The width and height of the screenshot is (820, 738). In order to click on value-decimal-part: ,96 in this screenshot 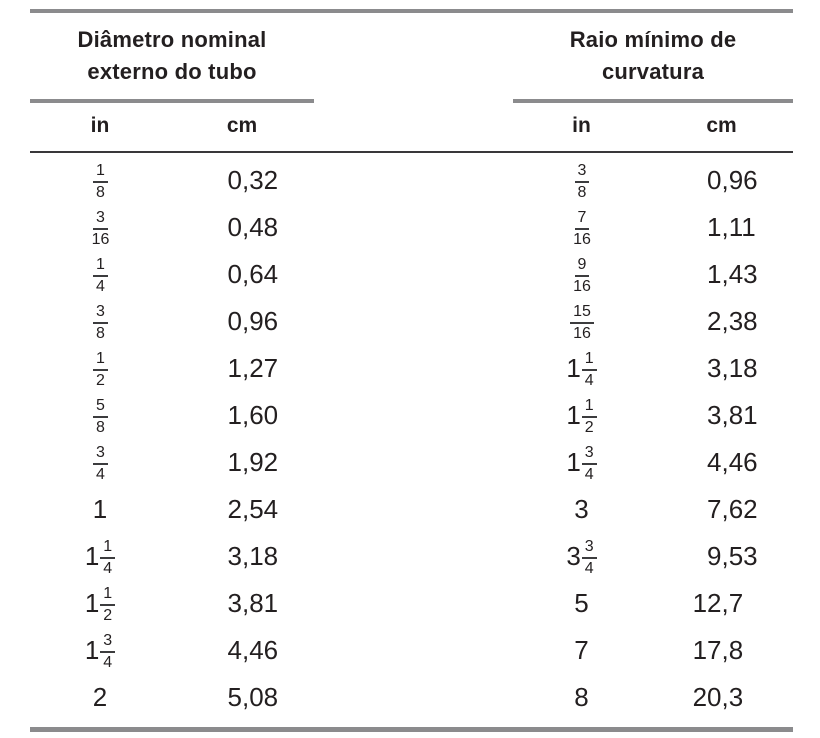, I will do `click(739, 179)`.